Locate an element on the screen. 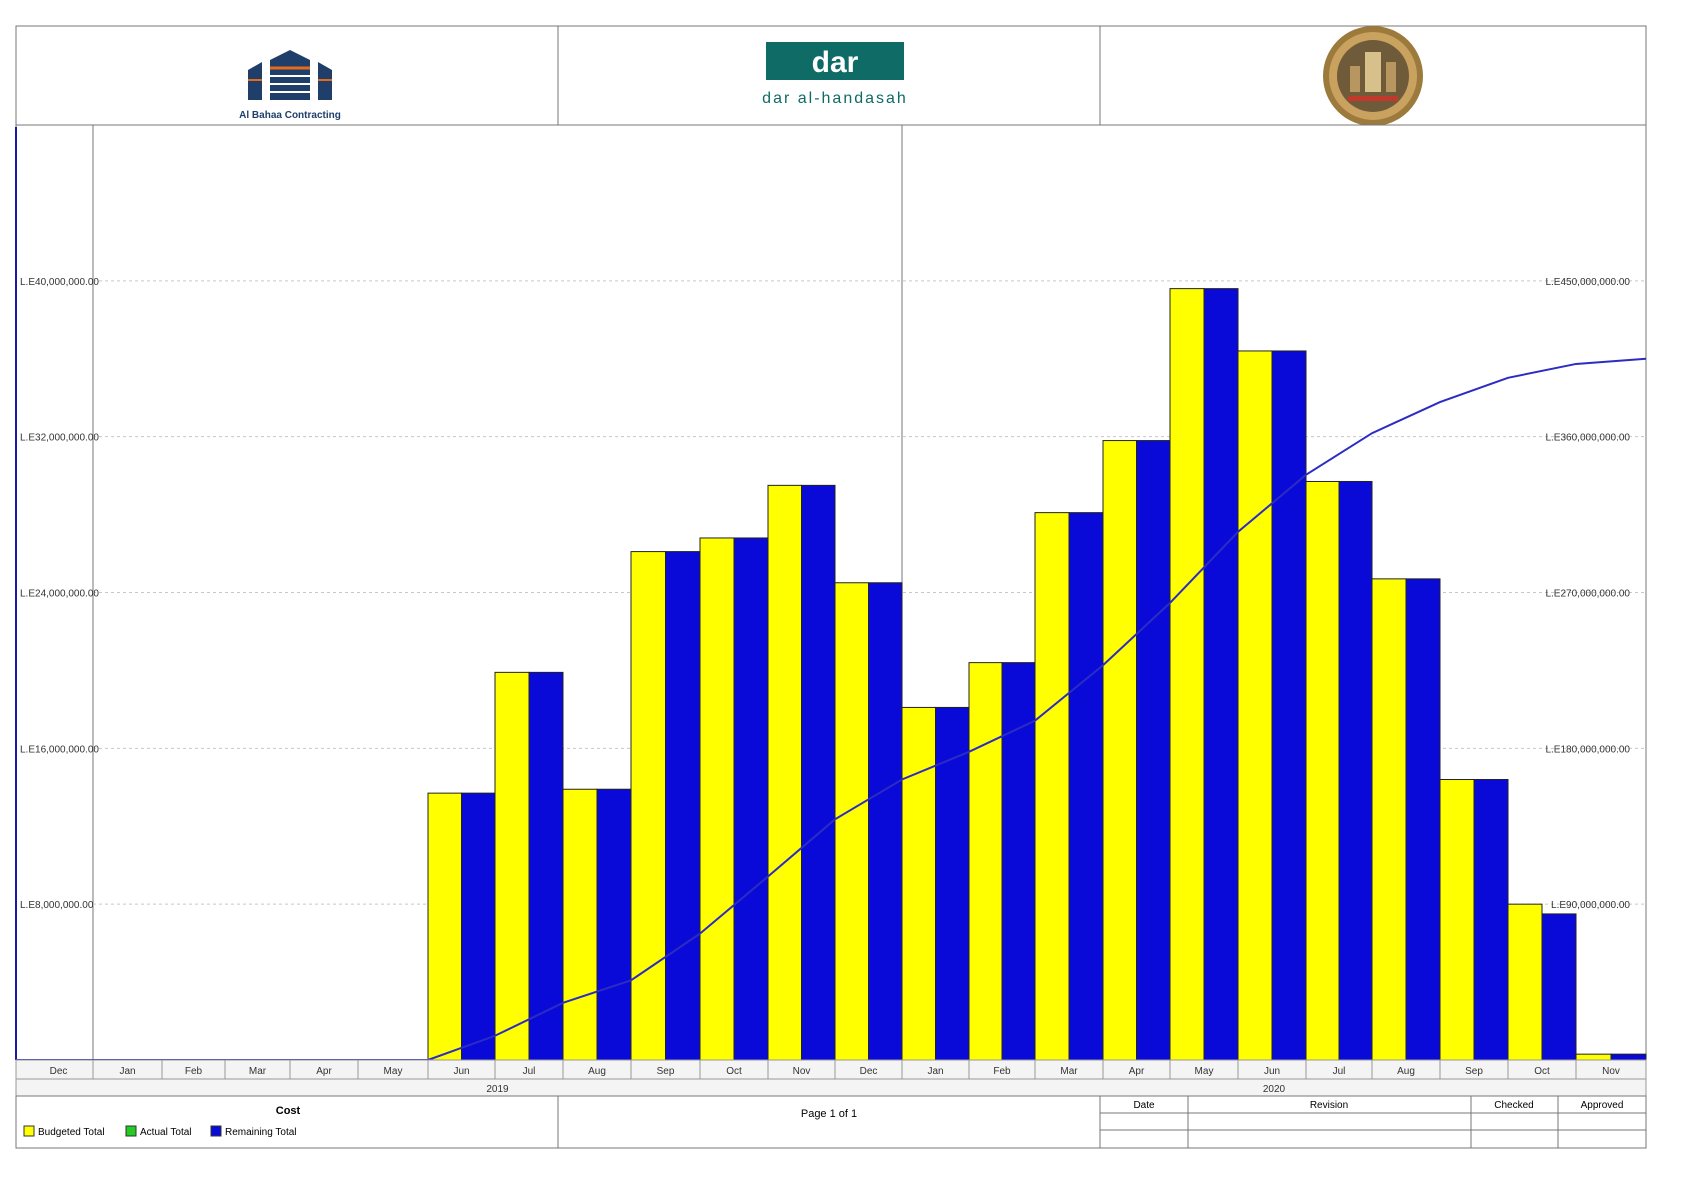  header: Al Bahaa Contracting dar dar al-handasah is located at coordinates (831, 75).